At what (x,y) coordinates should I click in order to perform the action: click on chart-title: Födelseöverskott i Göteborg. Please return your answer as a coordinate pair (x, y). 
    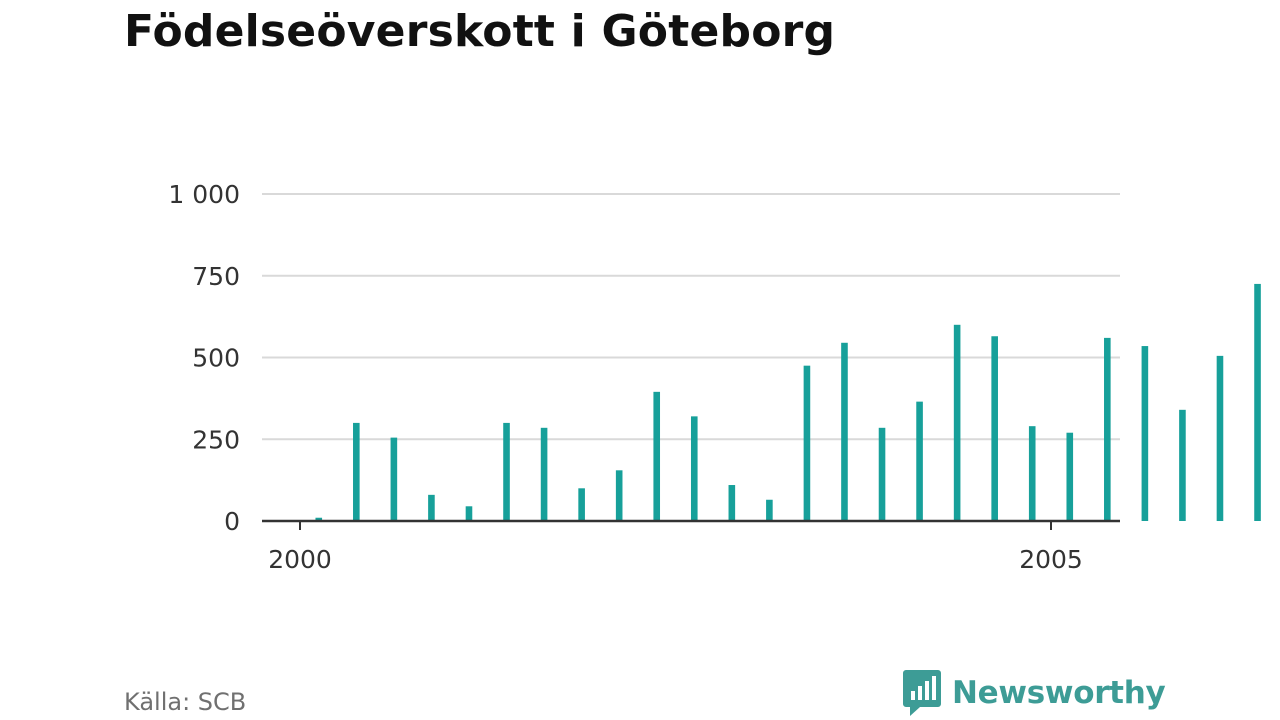
    Looking at the image, I should click on (480, 31).